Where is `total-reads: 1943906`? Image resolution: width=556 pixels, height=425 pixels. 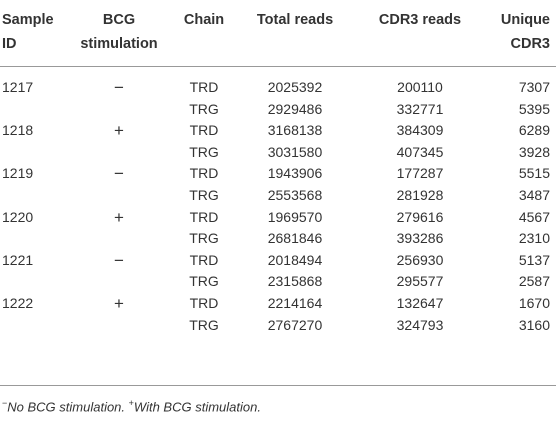 total-reads: 1943906 is located at coordinates (295, 173).